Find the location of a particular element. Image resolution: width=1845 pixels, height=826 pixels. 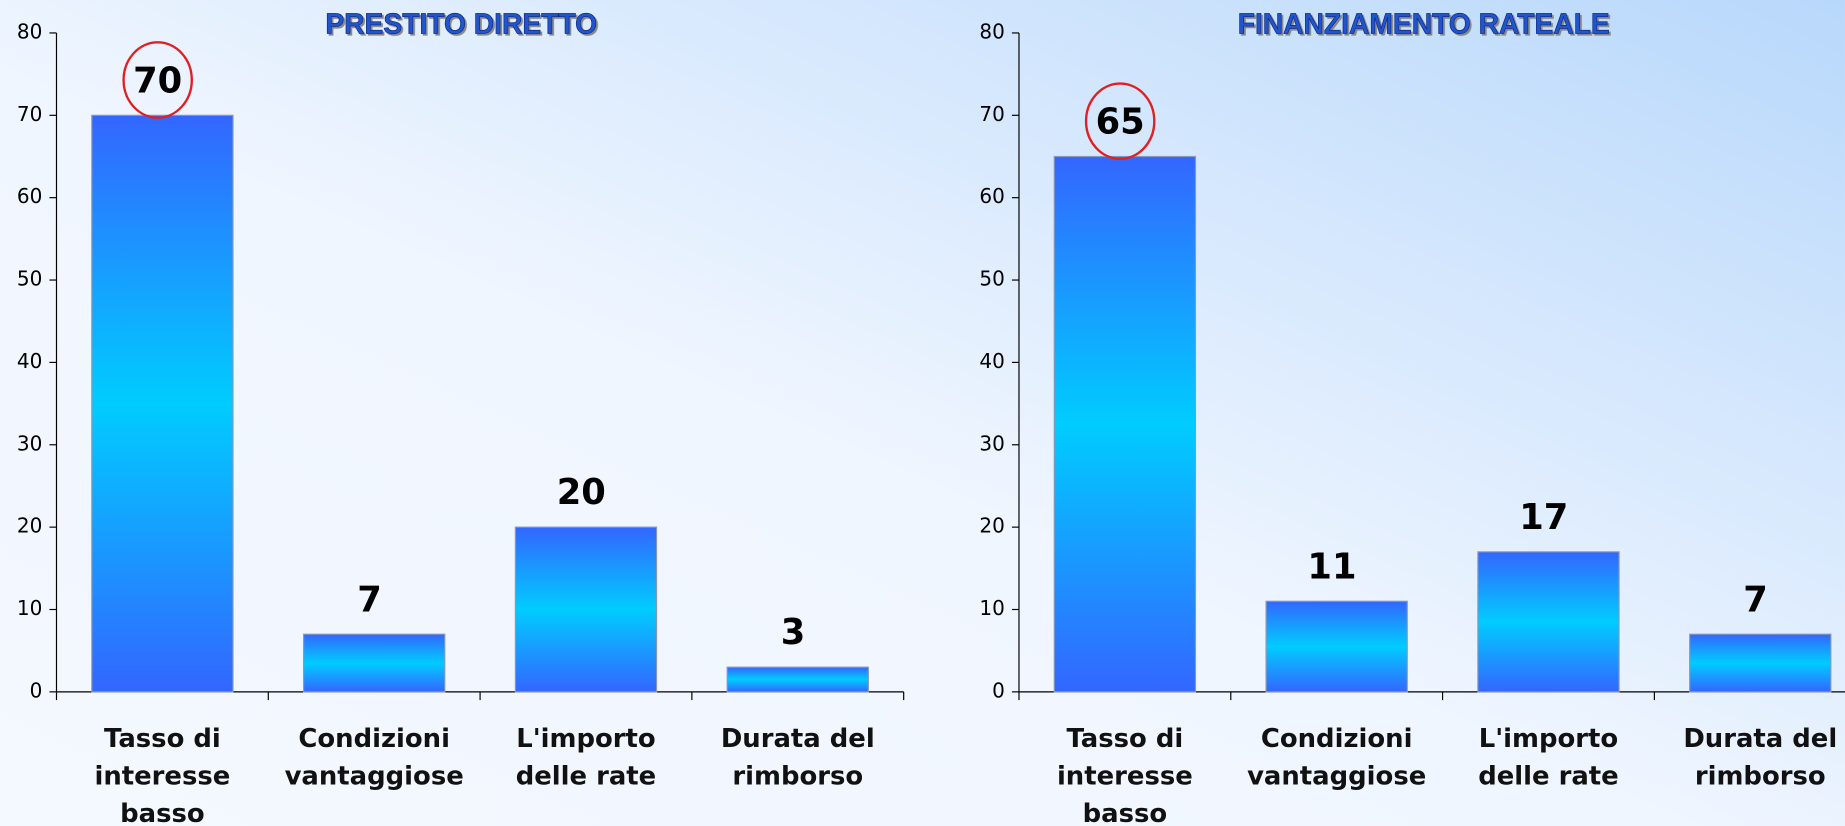

value-label: 17 is located at coordinates (1543, 517).